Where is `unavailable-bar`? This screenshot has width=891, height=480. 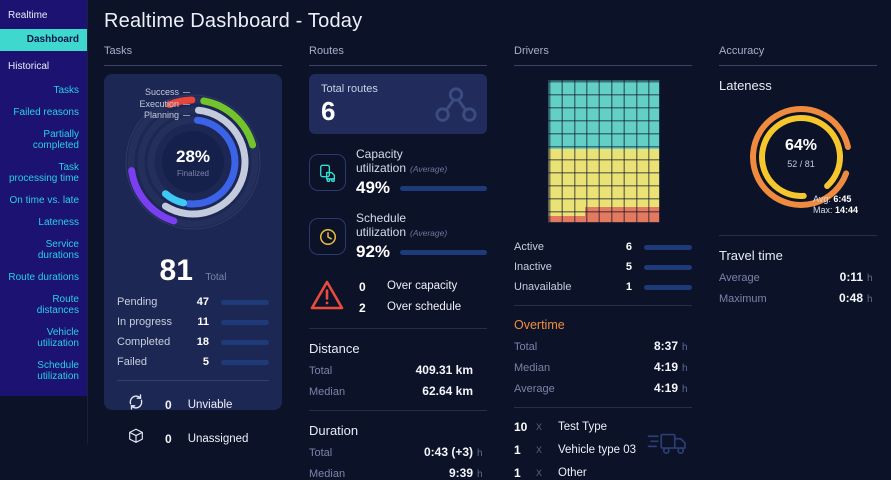
unavailable-bar is located at coordinates (668, 287).